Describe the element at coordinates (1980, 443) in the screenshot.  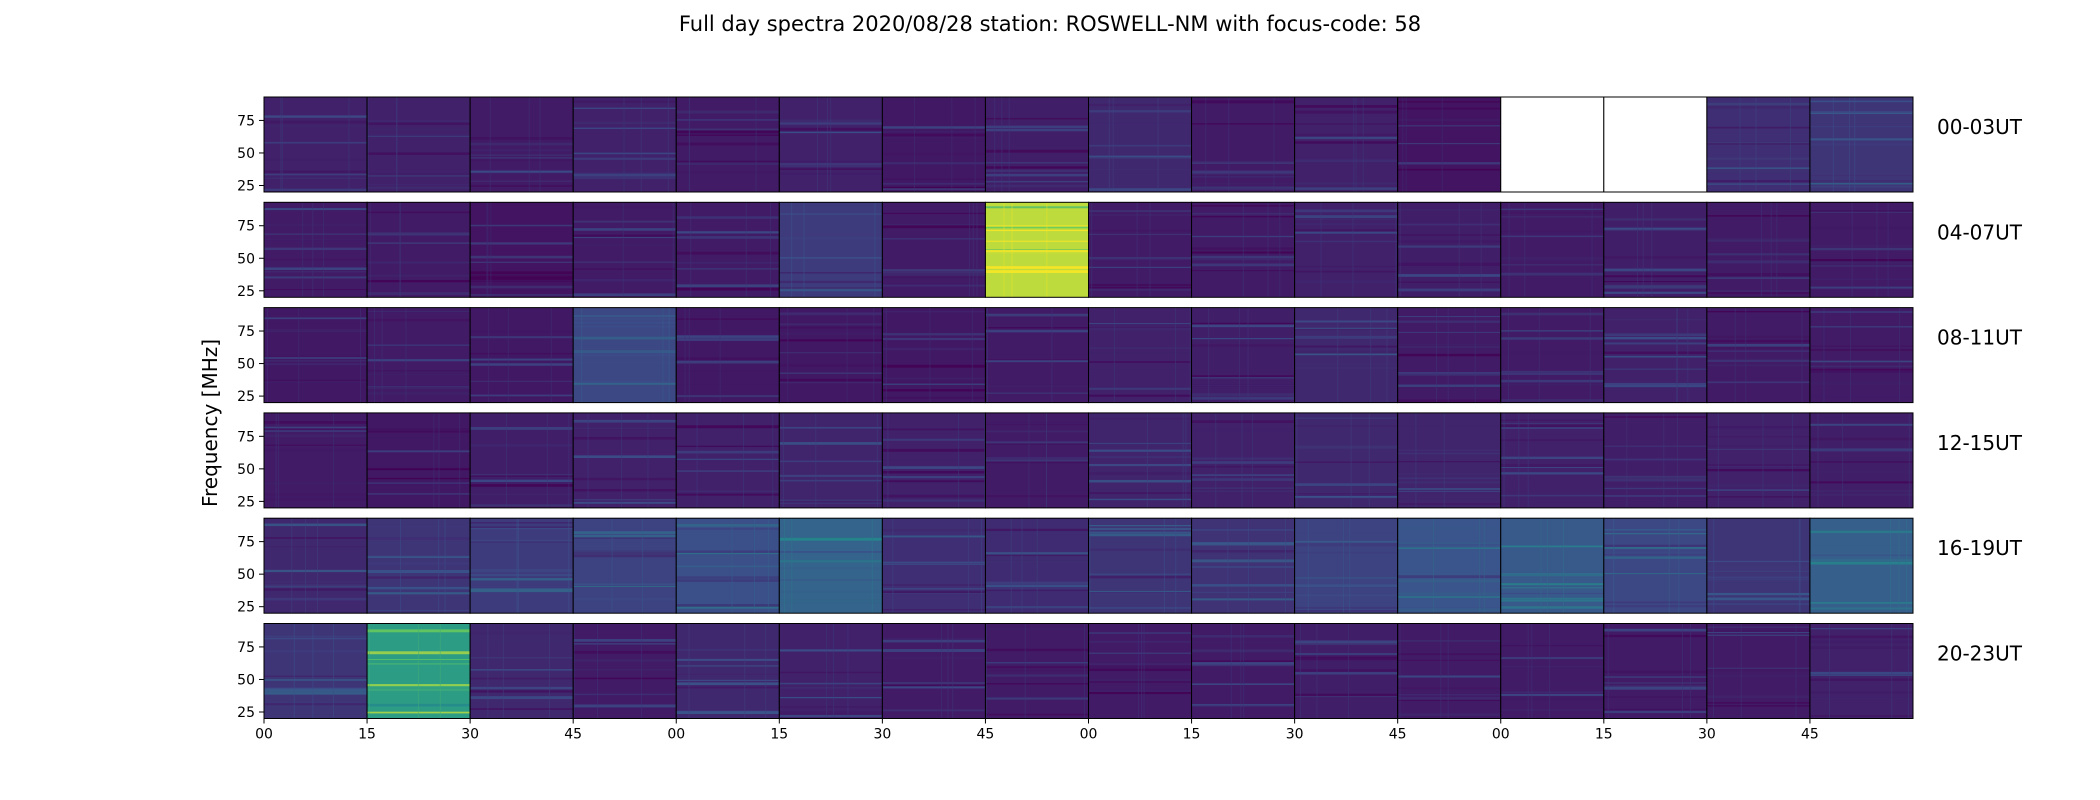
I see `row-label: 12-15UT` at that location.